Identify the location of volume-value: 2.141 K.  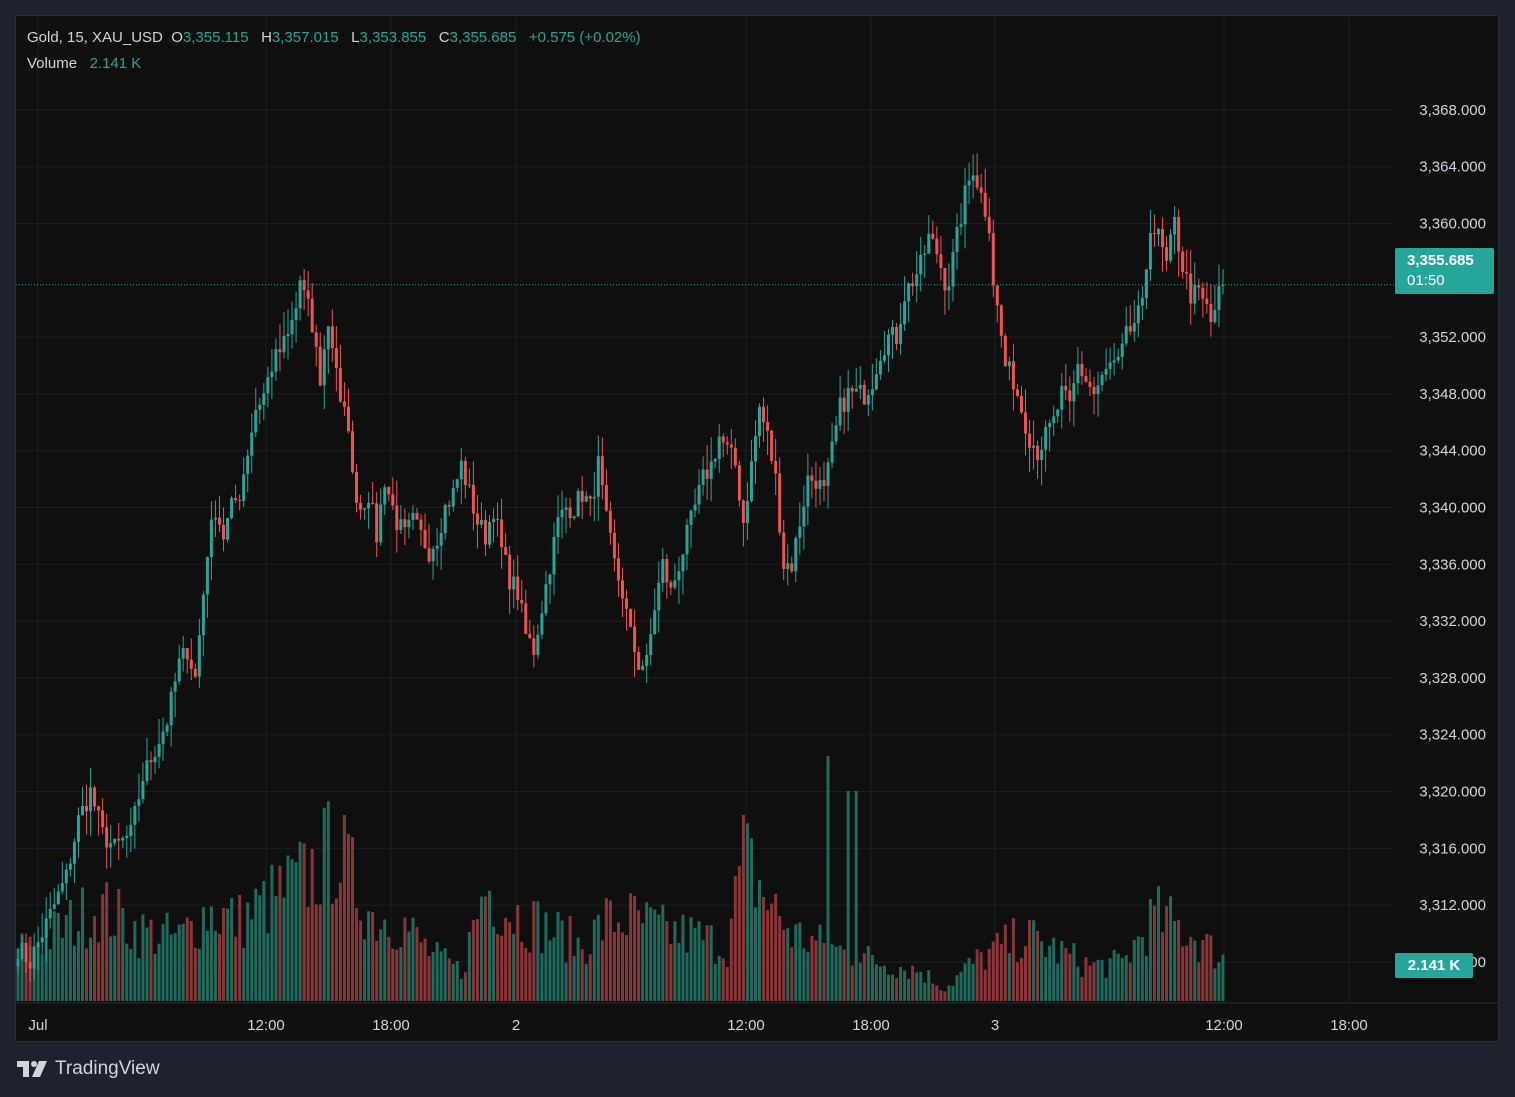
(115, 63).